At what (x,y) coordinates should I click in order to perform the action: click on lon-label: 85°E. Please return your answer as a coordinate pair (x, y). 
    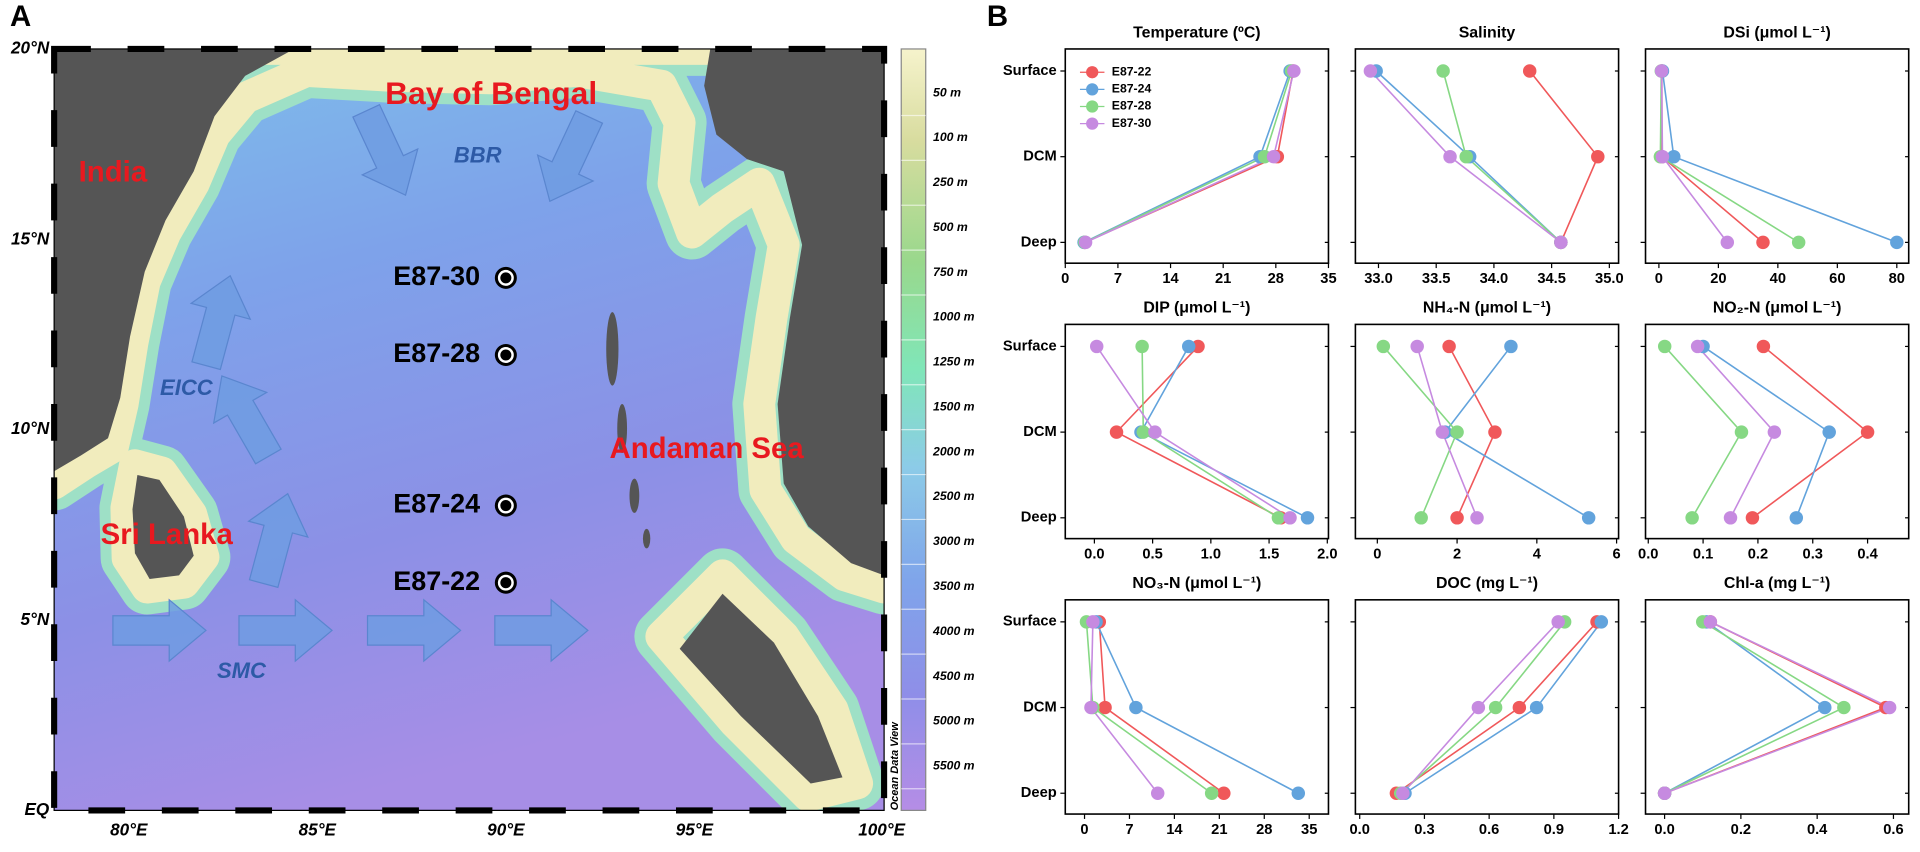
    Looking at the image, I should click on (318, 830).